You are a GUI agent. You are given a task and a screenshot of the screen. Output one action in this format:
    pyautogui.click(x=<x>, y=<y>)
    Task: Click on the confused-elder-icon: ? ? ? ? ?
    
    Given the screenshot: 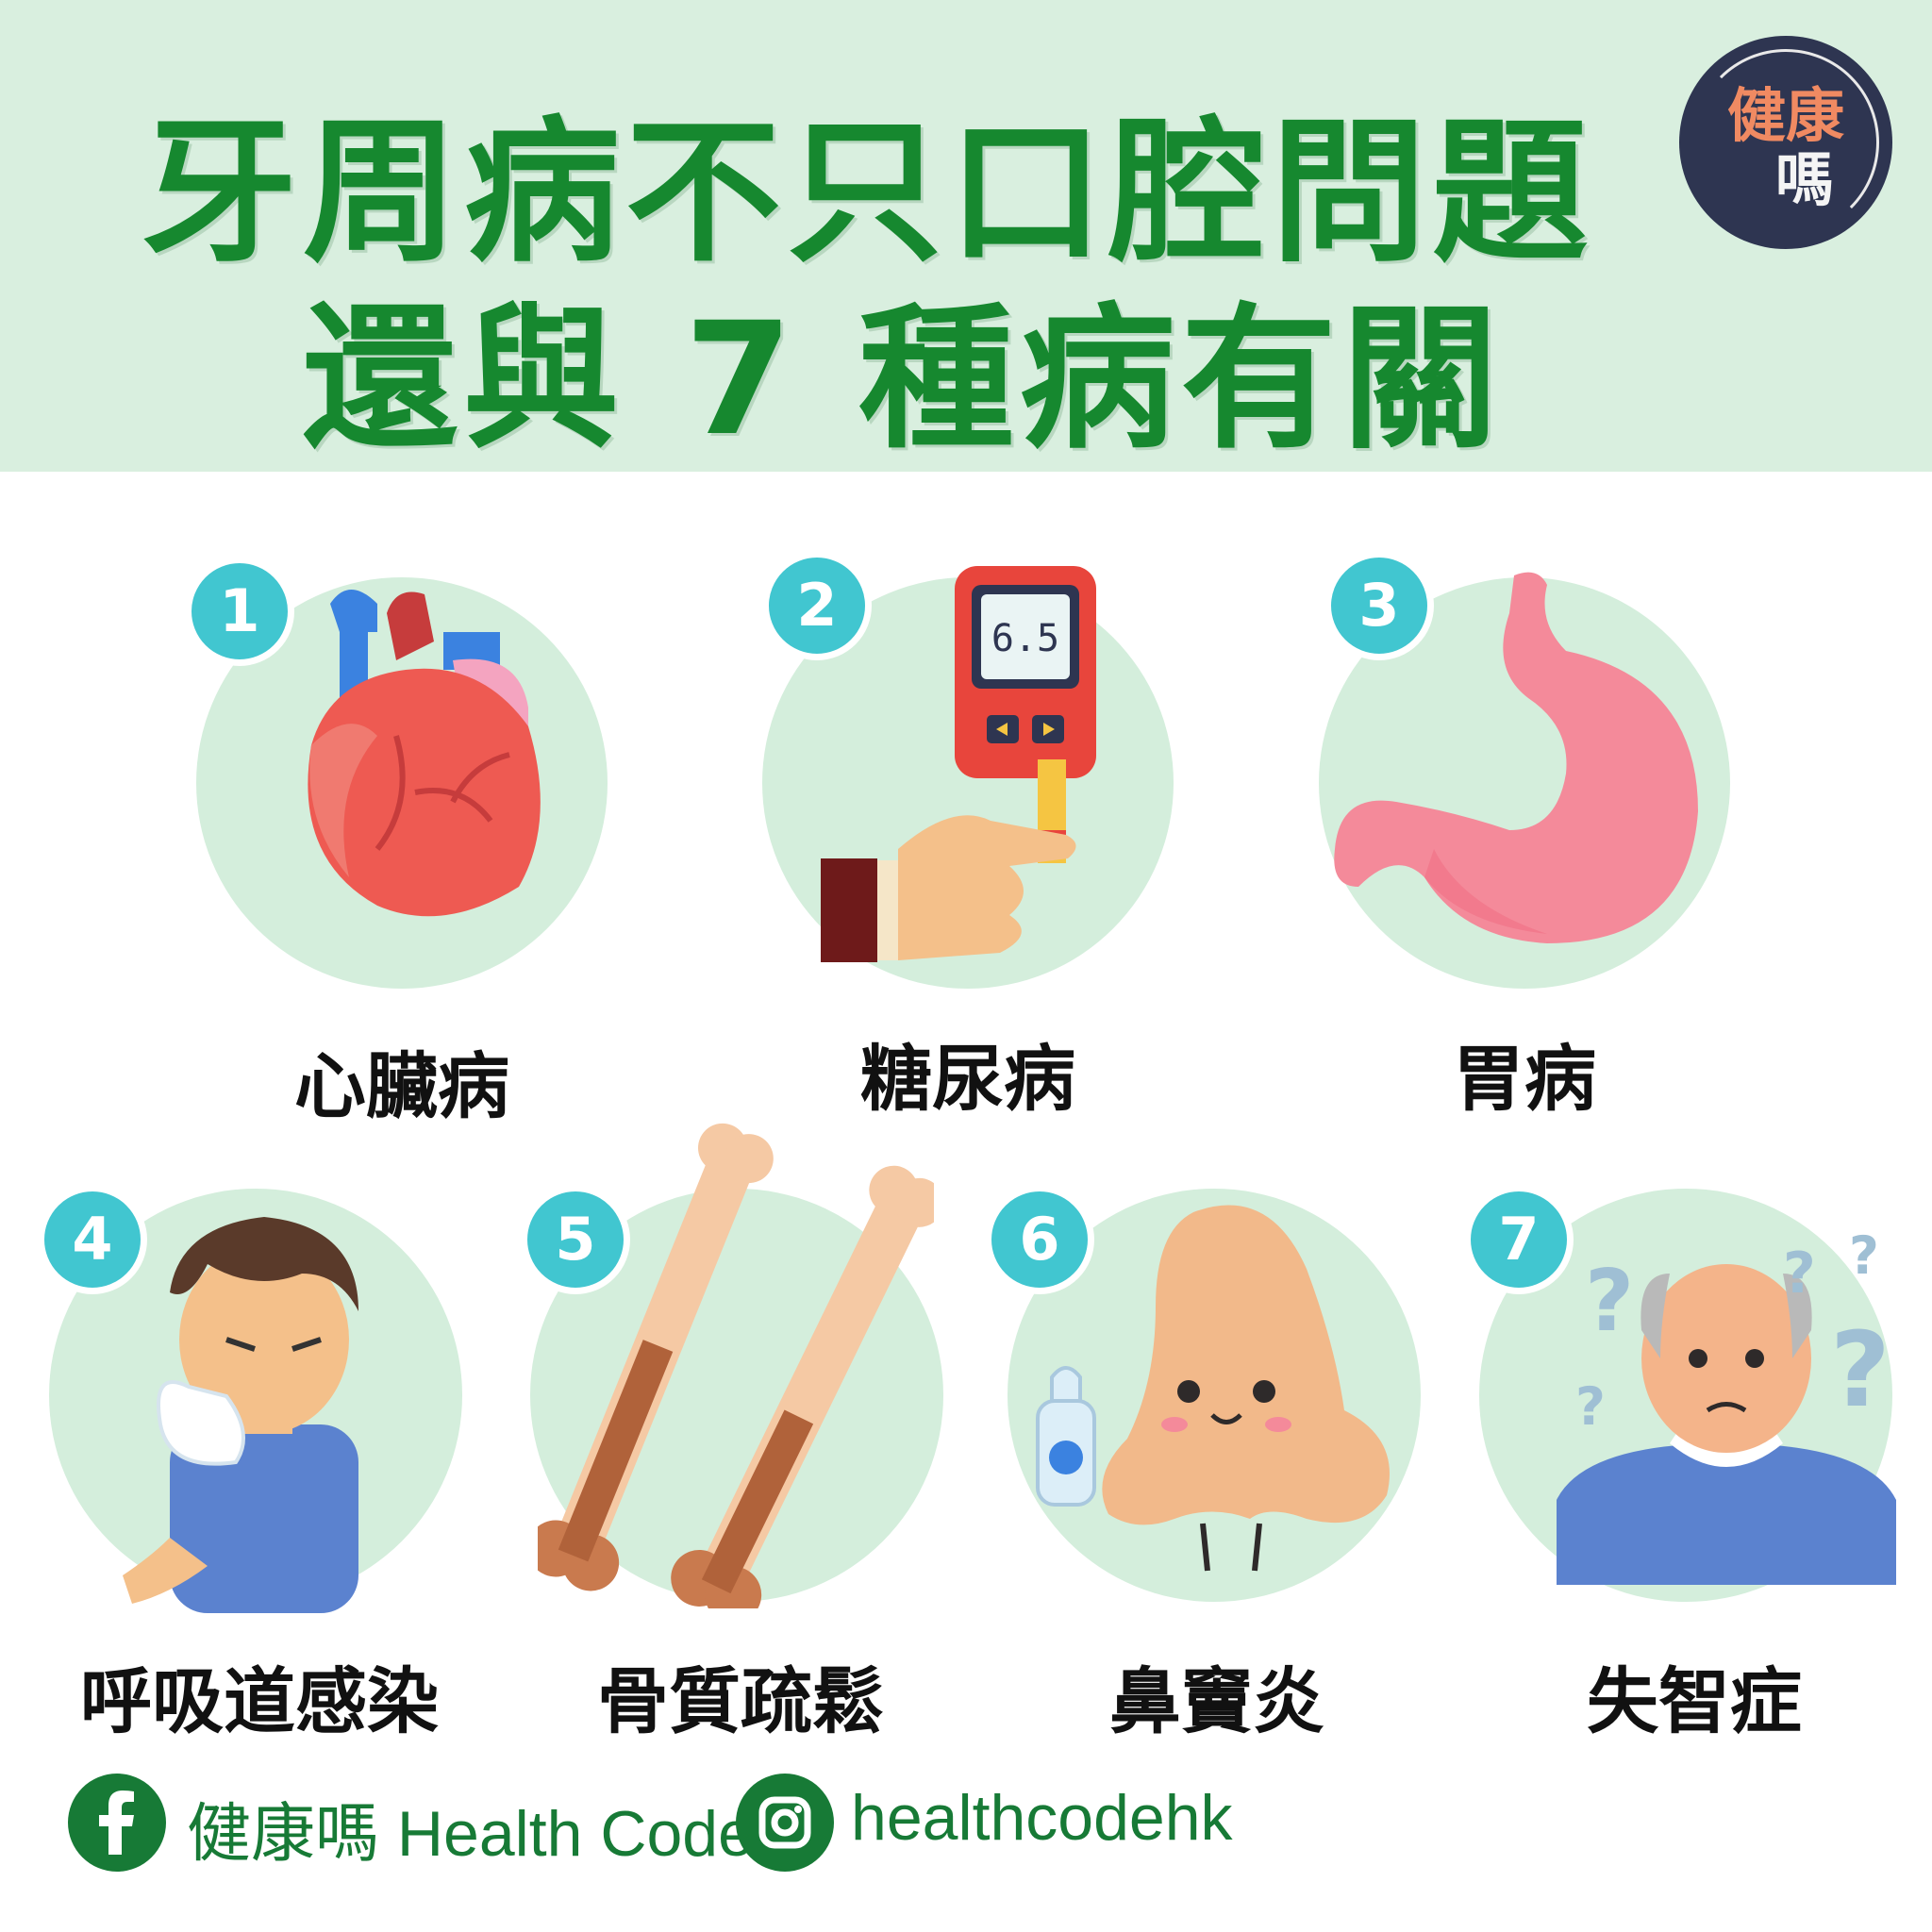 What is the action you would take?
    pyautogui.click(x=1726, y=1405)
    